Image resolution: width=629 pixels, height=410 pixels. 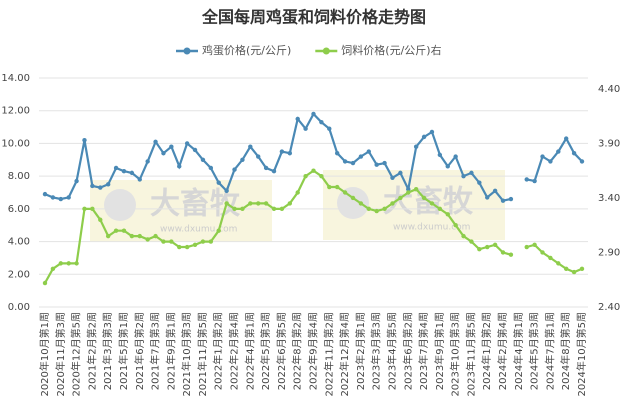 I want to click on x-tick-label: 2023年9月第1周, so click(x=439, y=351).